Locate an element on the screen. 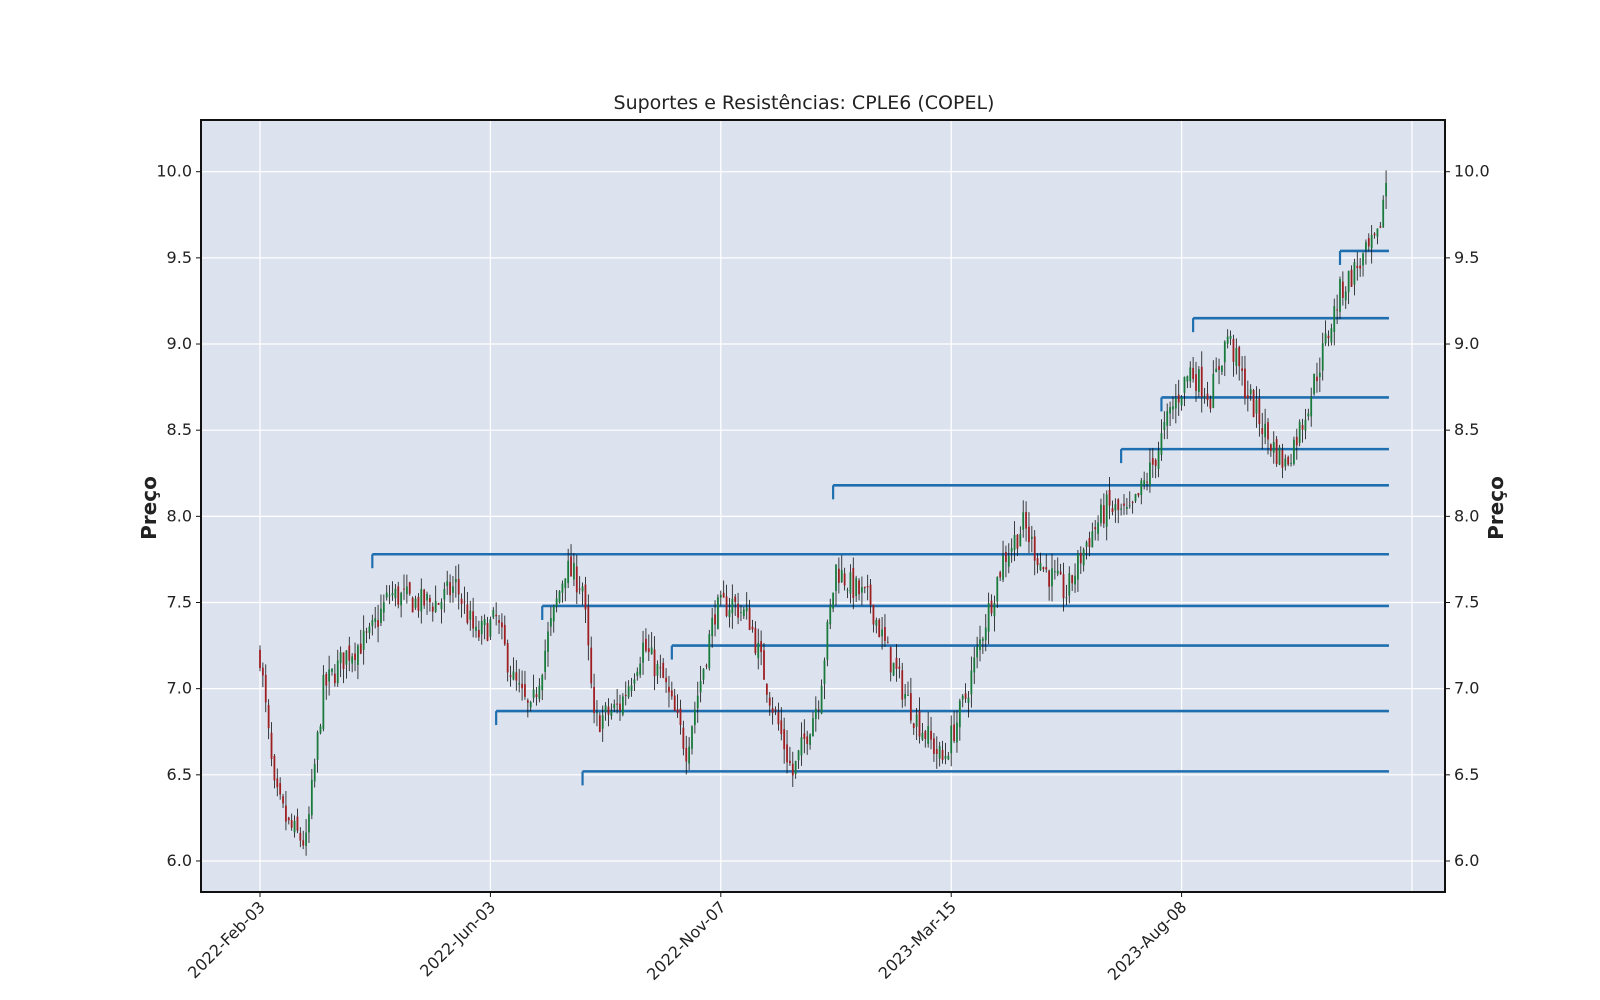  y-tick-label: 7.0 is located at coordinates (1466, 688).